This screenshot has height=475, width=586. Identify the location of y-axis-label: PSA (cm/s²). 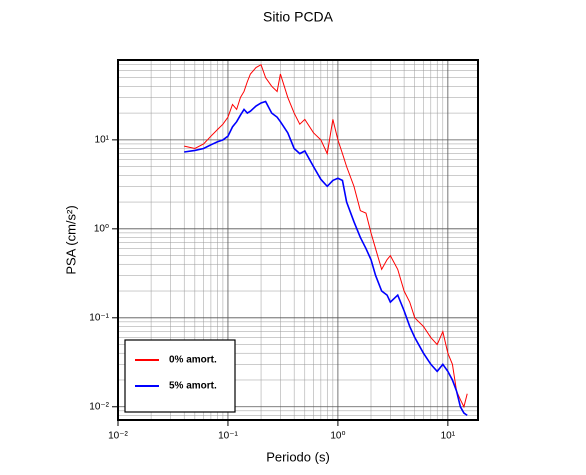
(70, 239).